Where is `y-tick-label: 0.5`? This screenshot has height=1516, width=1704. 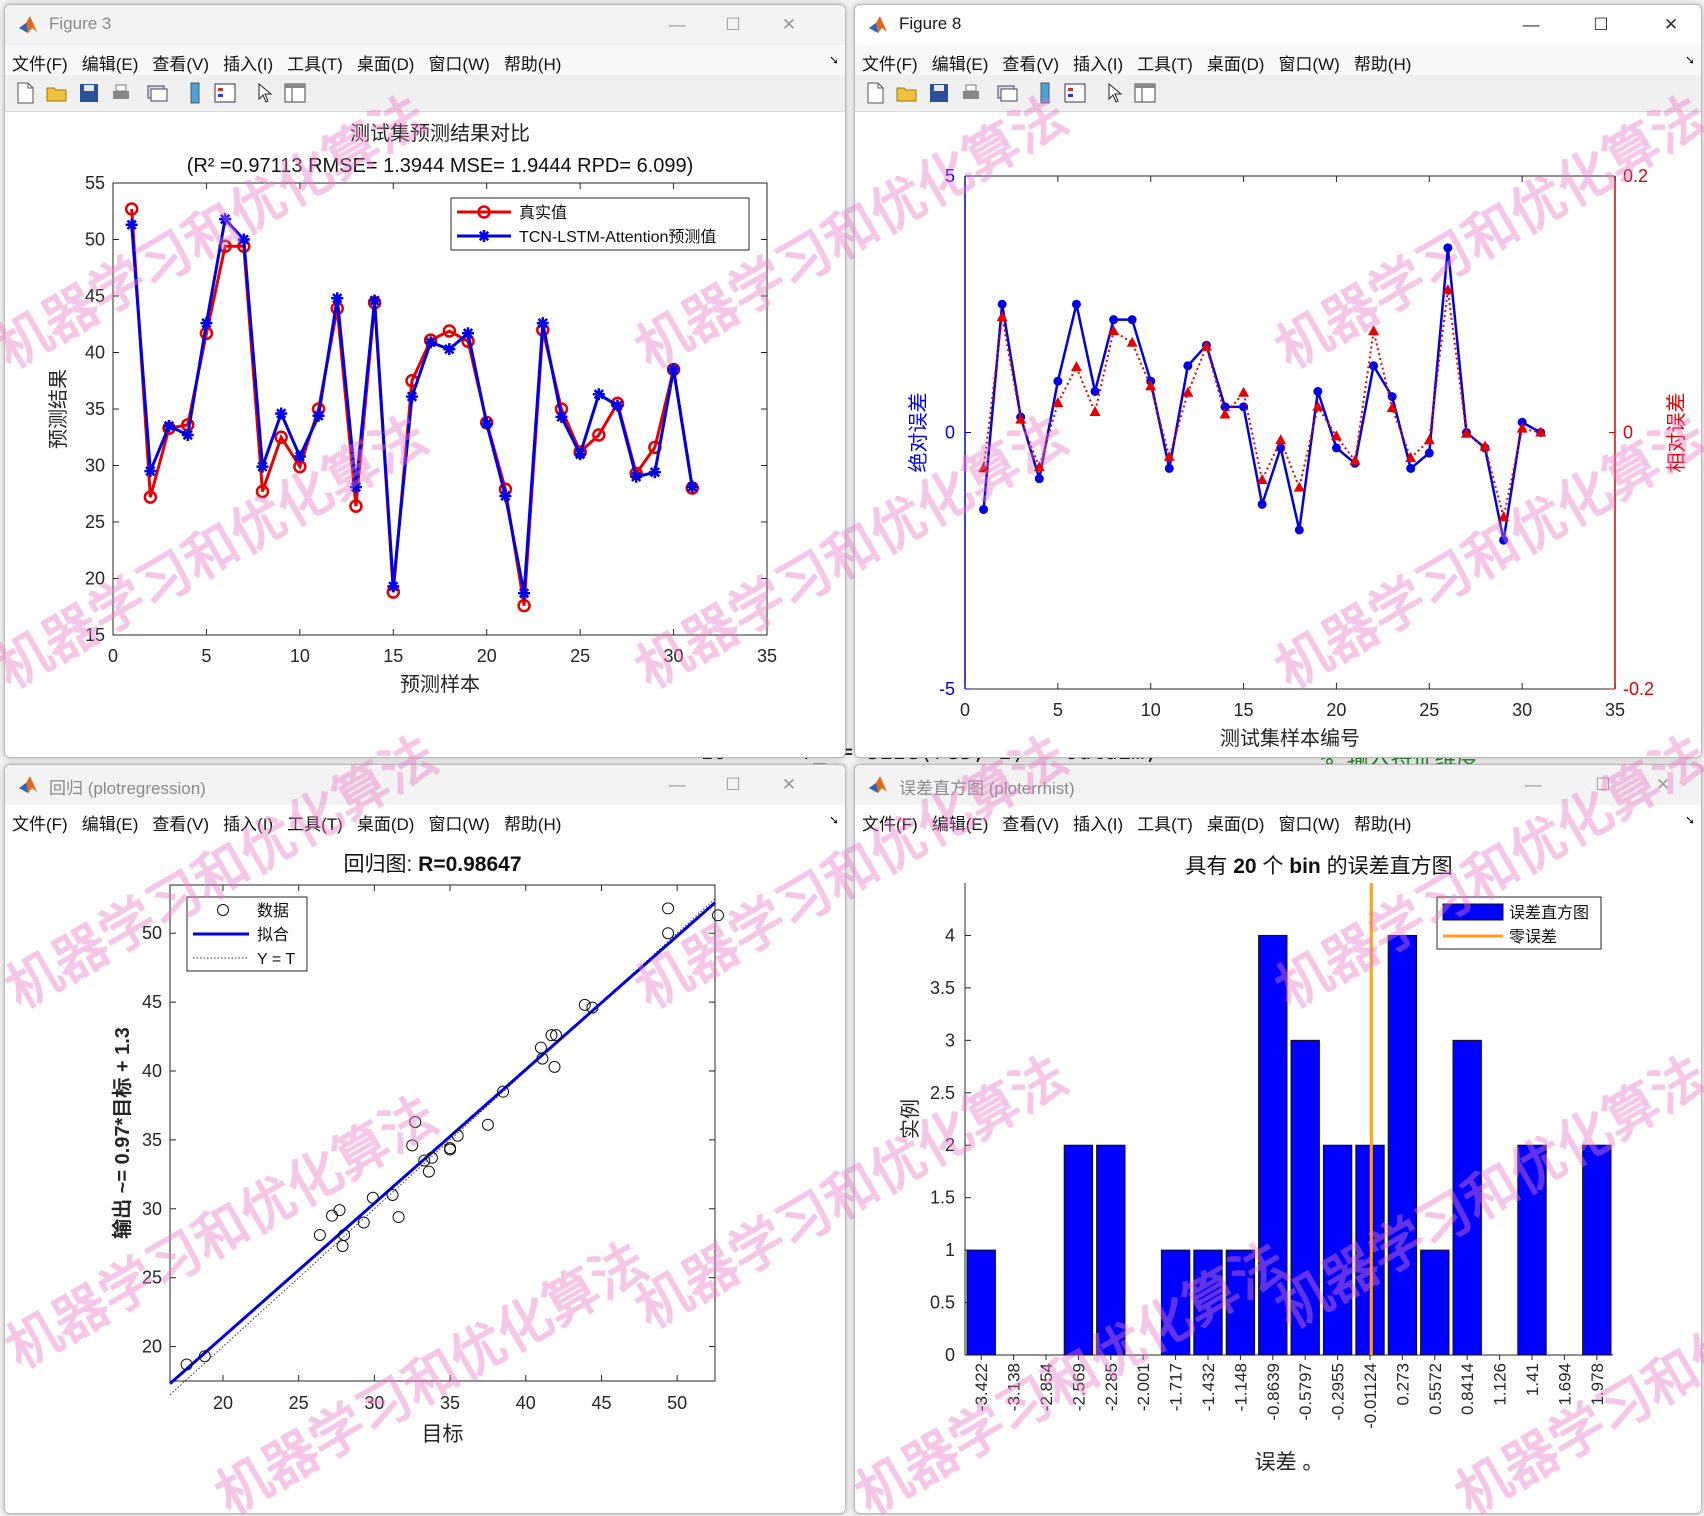 y-tick-label: 0.5 is located at coordinates (942, 1303).